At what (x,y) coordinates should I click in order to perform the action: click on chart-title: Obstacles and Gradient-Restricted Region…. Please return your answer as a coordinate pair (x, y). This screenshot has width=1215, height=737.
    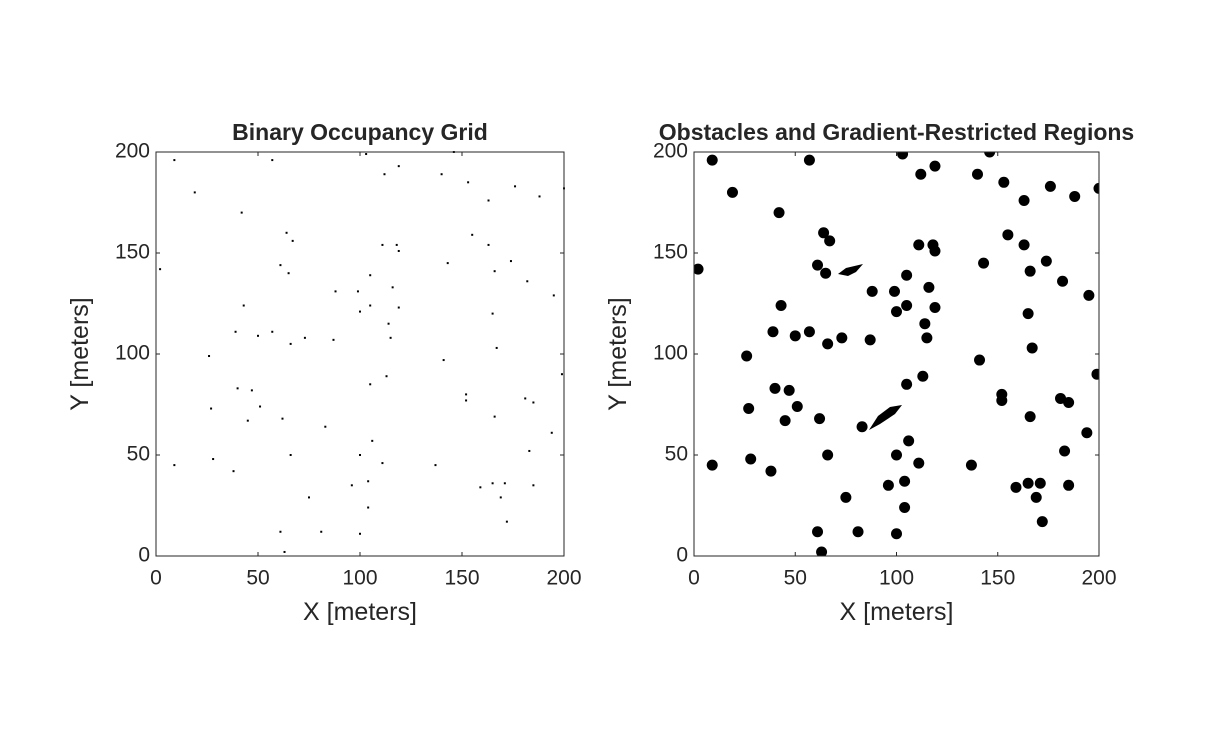
    Looking at the image, I should click on (896, 132).